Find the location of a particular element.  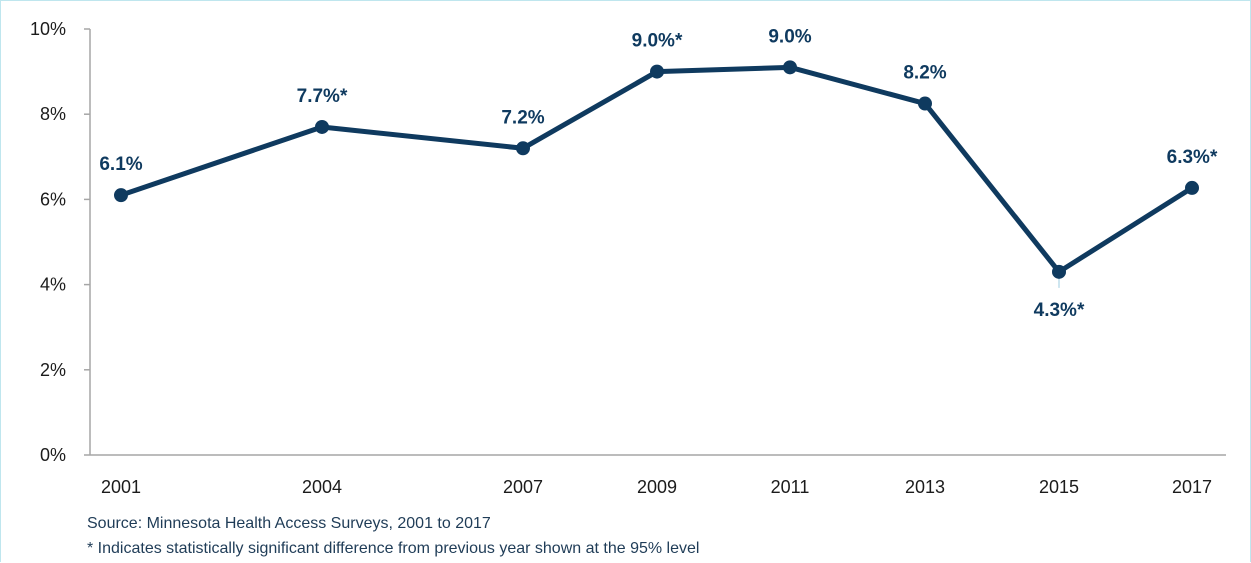

data-label: 8.2% is located at coordinates (924, 73).